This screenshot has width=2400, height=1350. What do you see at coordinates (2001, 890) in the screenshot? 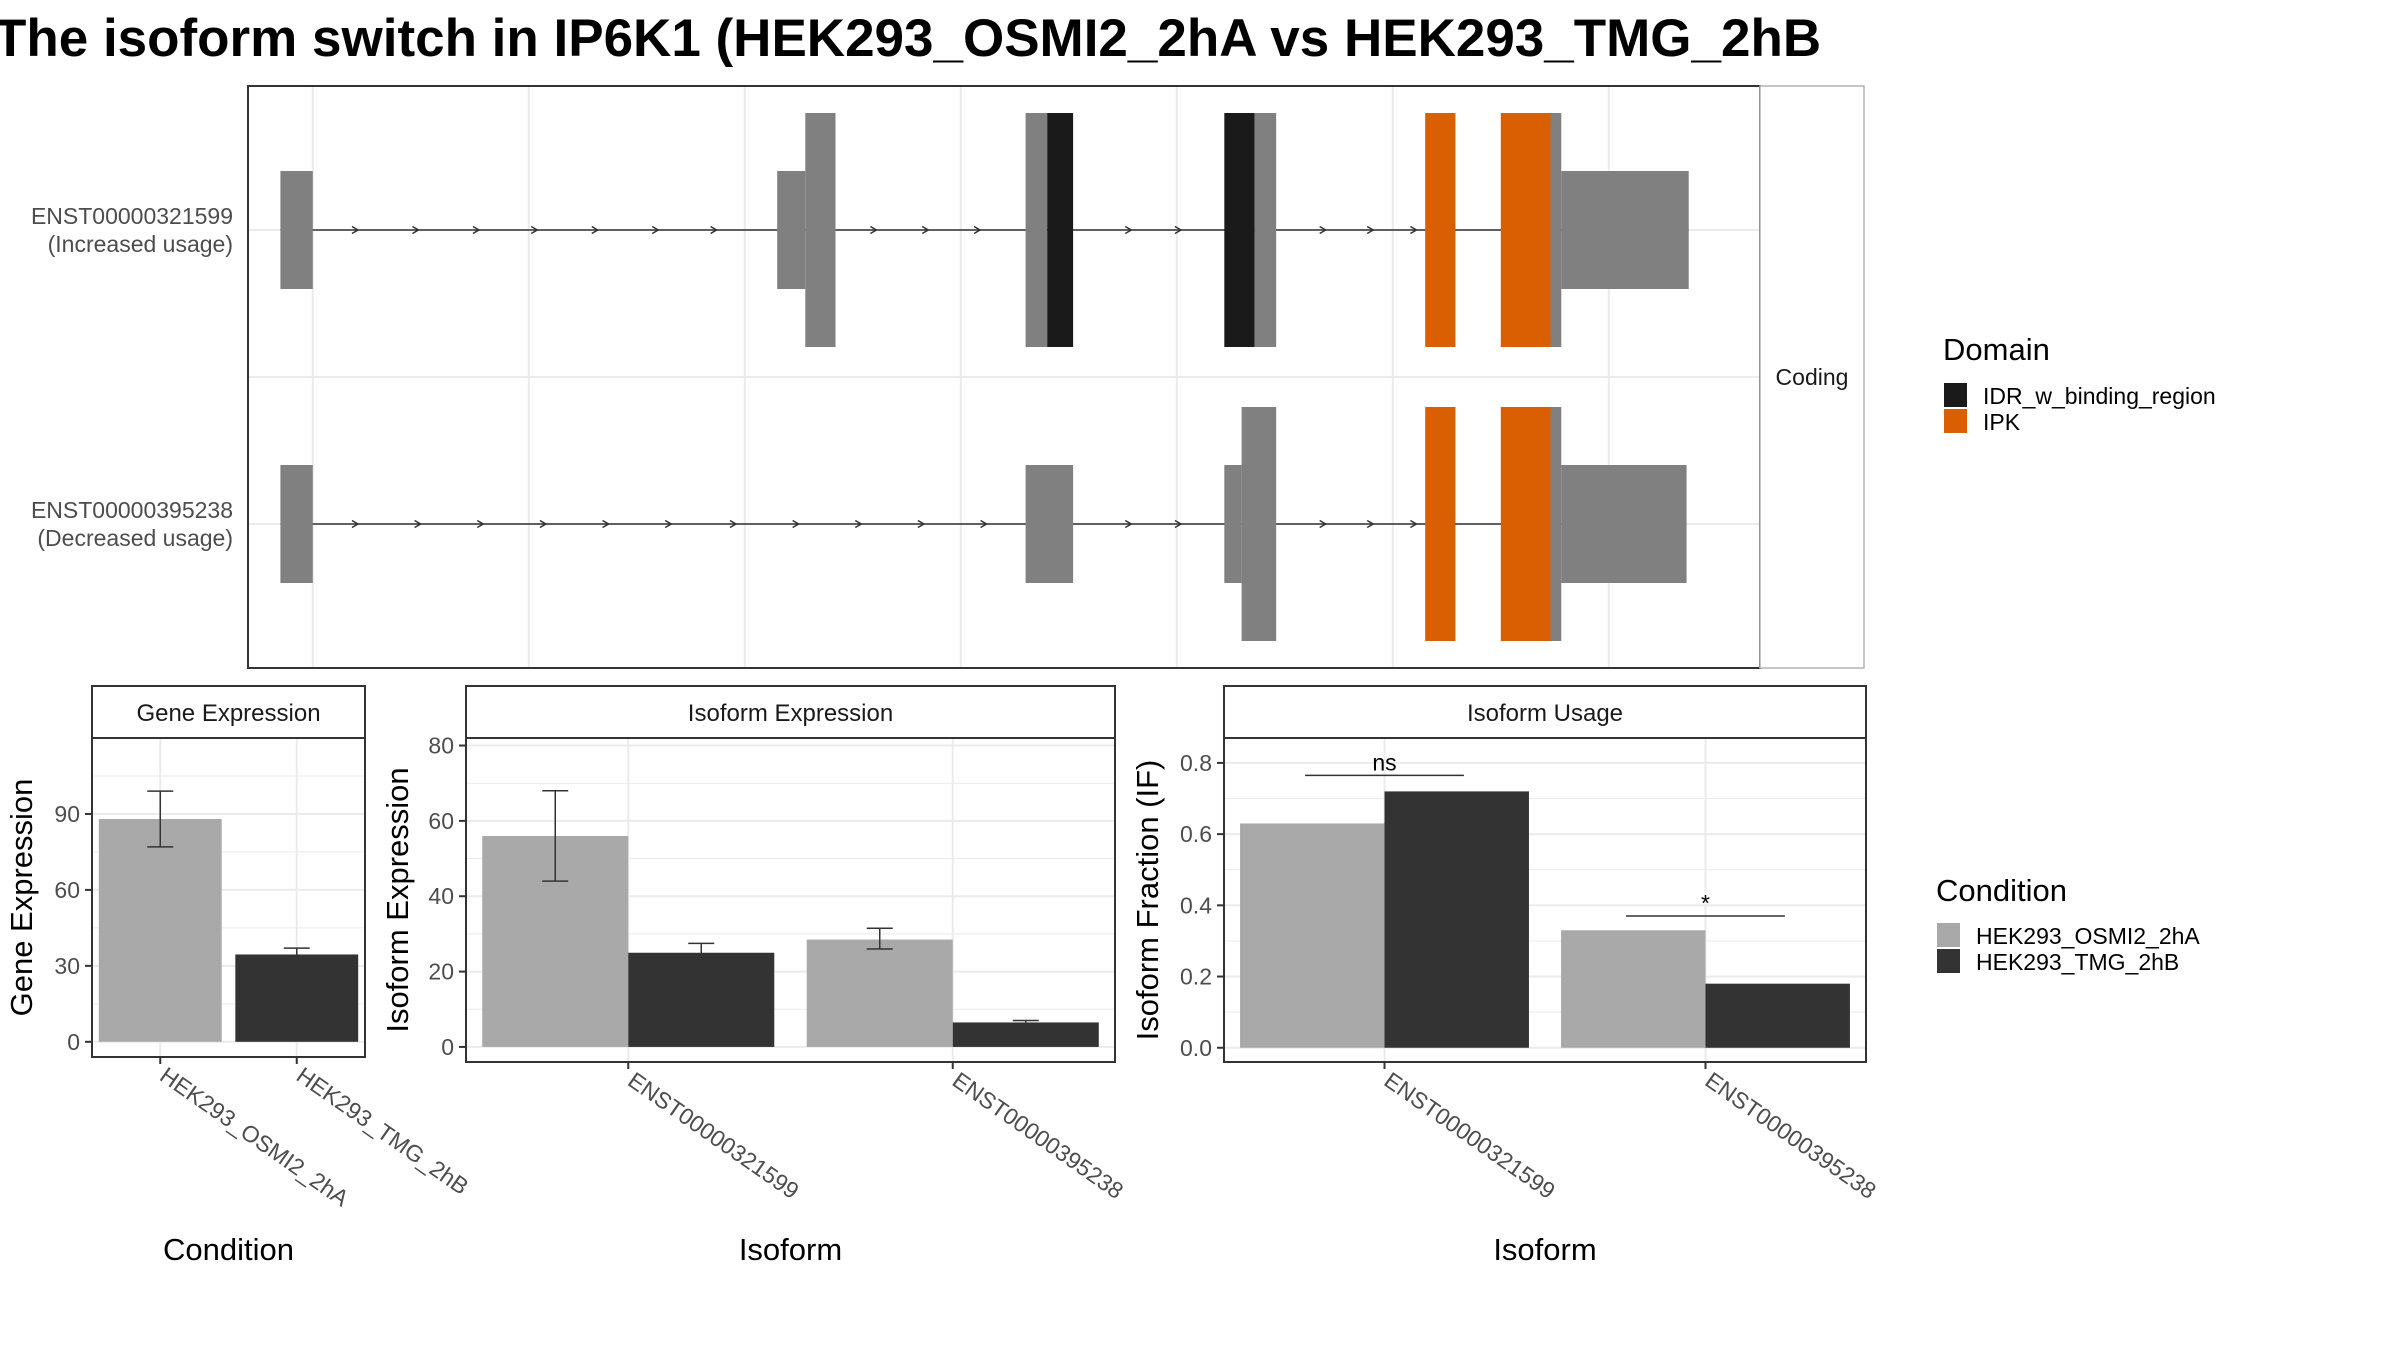
I see `condition-legend-title: Condition` at bounding box center [2001, 890].